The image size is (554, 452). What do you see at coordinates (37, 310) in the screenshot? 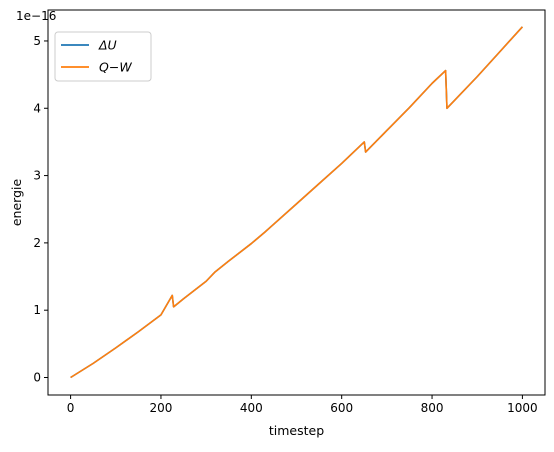
I see `y-tick-label: 1` at bounding box center [37, 310].